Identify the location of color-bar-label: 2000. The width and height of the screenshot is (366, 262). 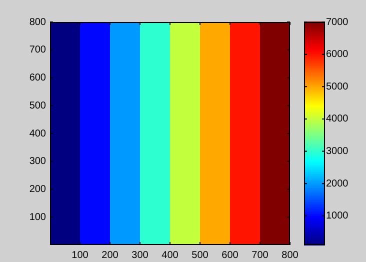
(337, 184).